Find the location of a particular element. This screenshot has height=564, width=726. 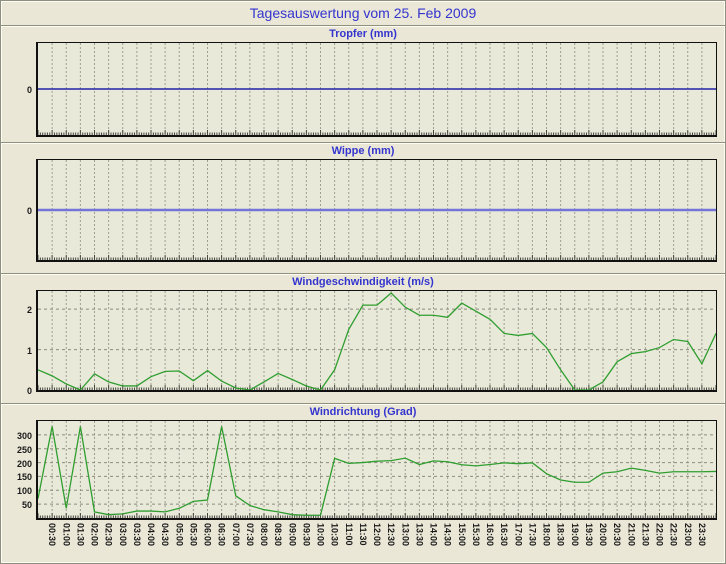

y-tick-label: 300 is located at coordinates (24, 435).